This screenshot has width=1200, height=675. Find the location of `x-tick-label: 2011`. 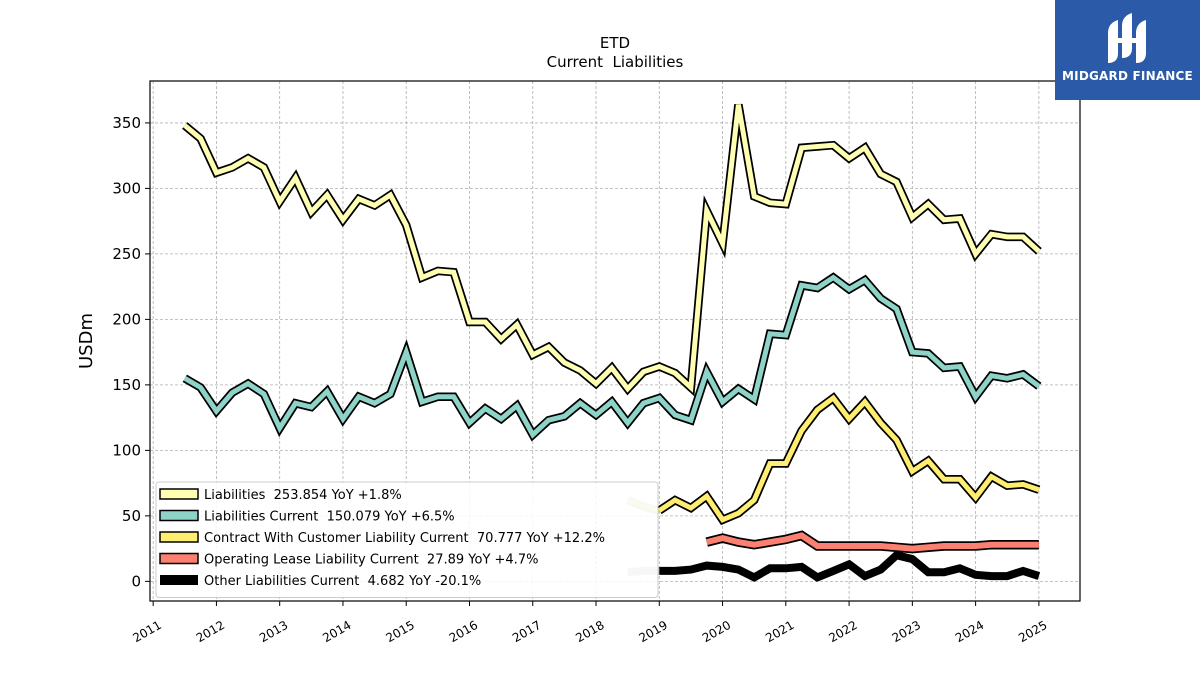

x-tick-label: 2011 is located at coordinates (146, 631).